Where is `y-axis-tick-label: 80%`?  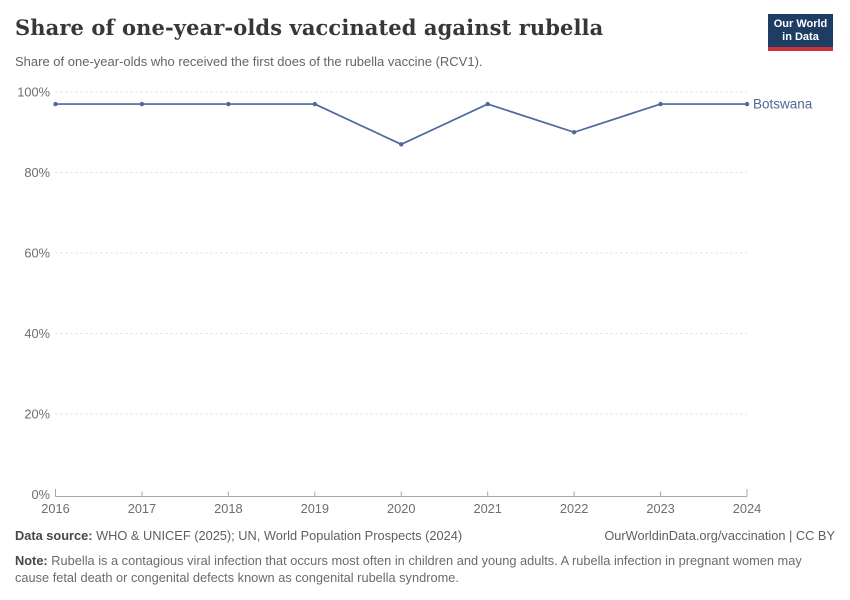
y-axis-tick-label: 80% is located at coordinates (37, 172).